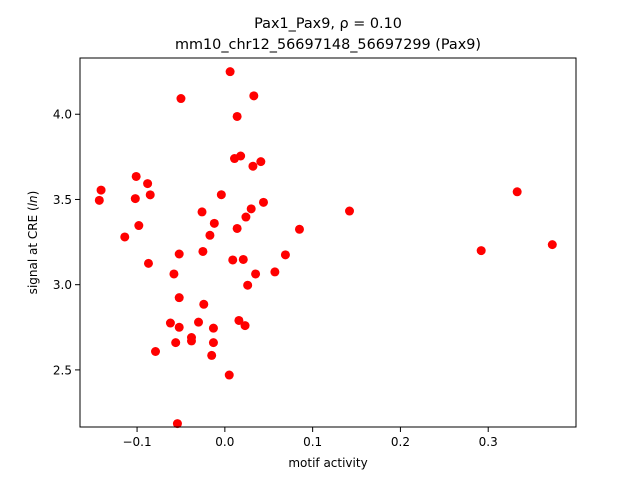  What do you see at coordinates (488, 442) in the screenshot?
I see `x-tick-label: 0.3` at bounding box center [488, 442].